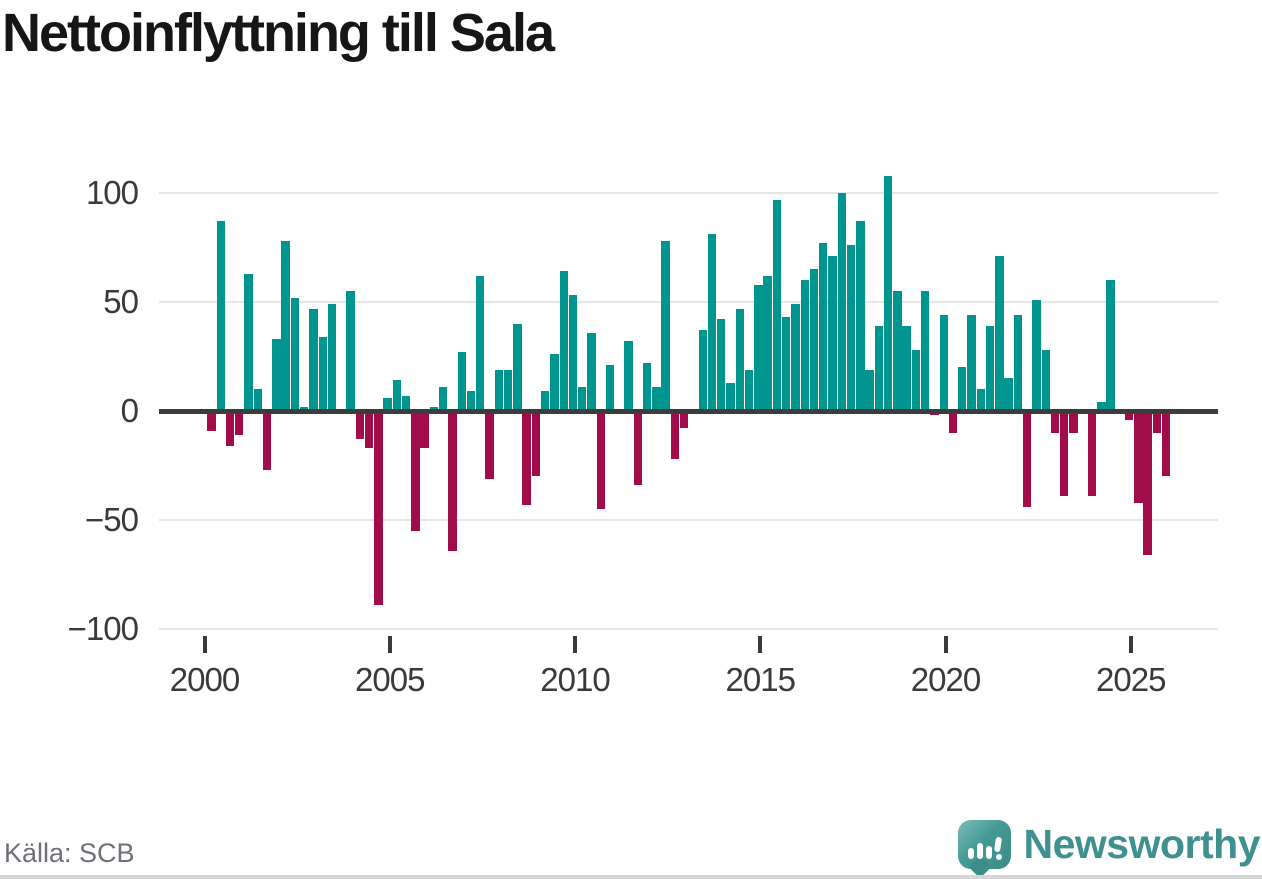 This screenshot has width=1262, height=879. What do you see at coordinates (1018, 363) in the screenshot?
I see `bar-2021-q4` at bounding box center [1018, 363].